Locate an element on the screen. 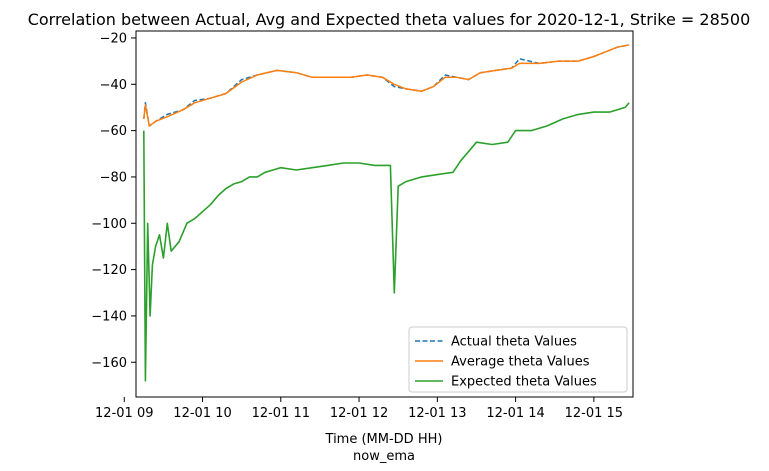 This screenshot has height=471, width=769. legend-label: Average theta Values is located at coordinates (520, 362).